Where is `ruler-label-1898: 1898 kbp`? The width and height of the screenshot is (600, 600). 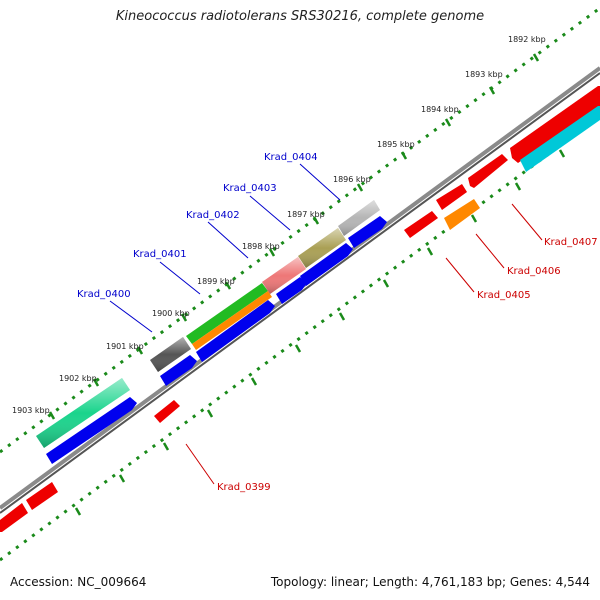
ruler-label-1898: 1898 kbp is located at coordinates (261, 246).